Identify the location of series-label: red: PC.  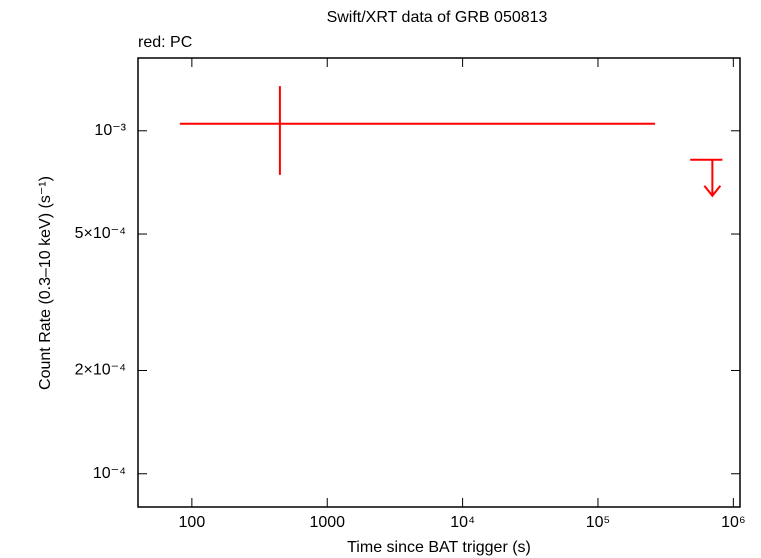
(165, 42).